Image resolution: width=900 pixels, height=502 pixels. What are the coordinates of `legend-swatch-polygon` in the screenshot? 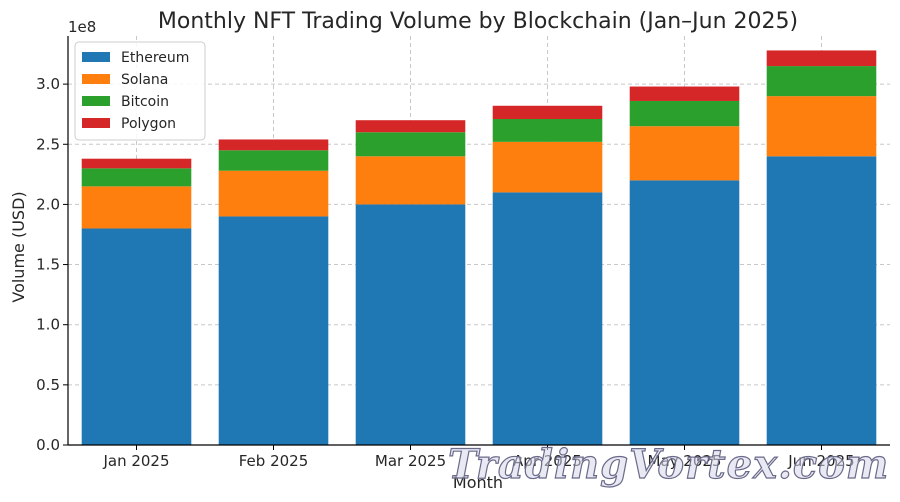 It's located at (96, 123).